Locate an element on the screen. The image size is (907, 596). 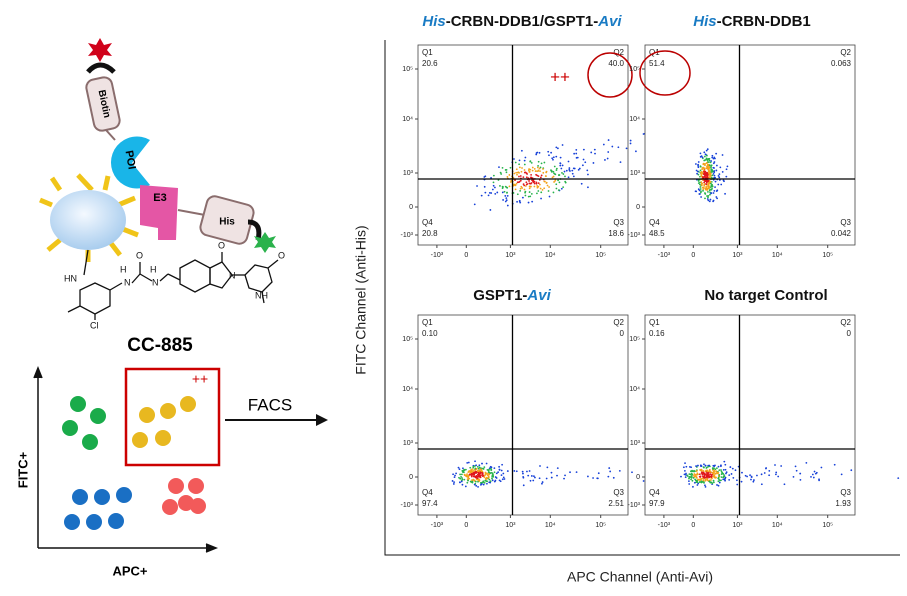
biotin-box is located at coordinates (103, 104).